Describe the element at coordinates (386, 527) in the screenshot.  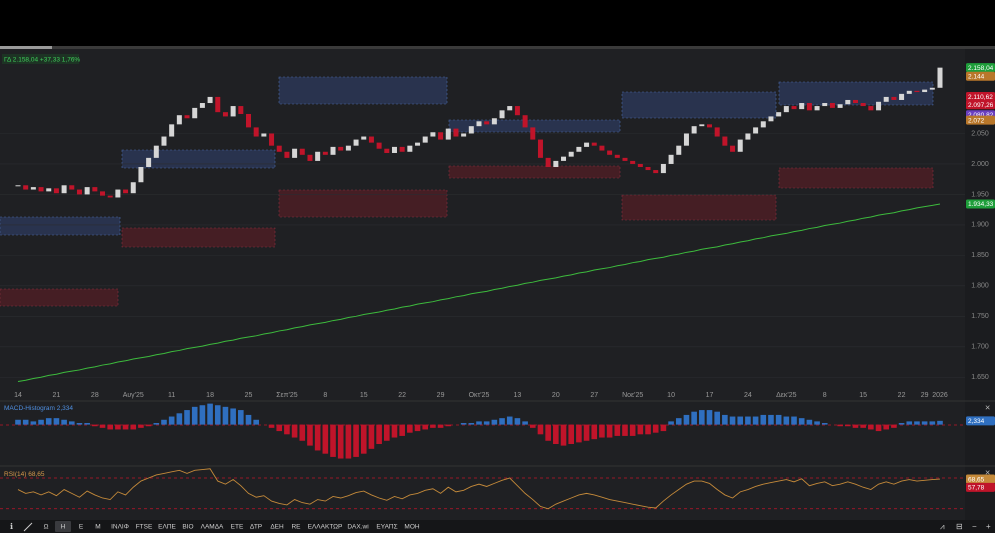
I see `toolbar-item: ΕΥΑΠΣ` at that location.